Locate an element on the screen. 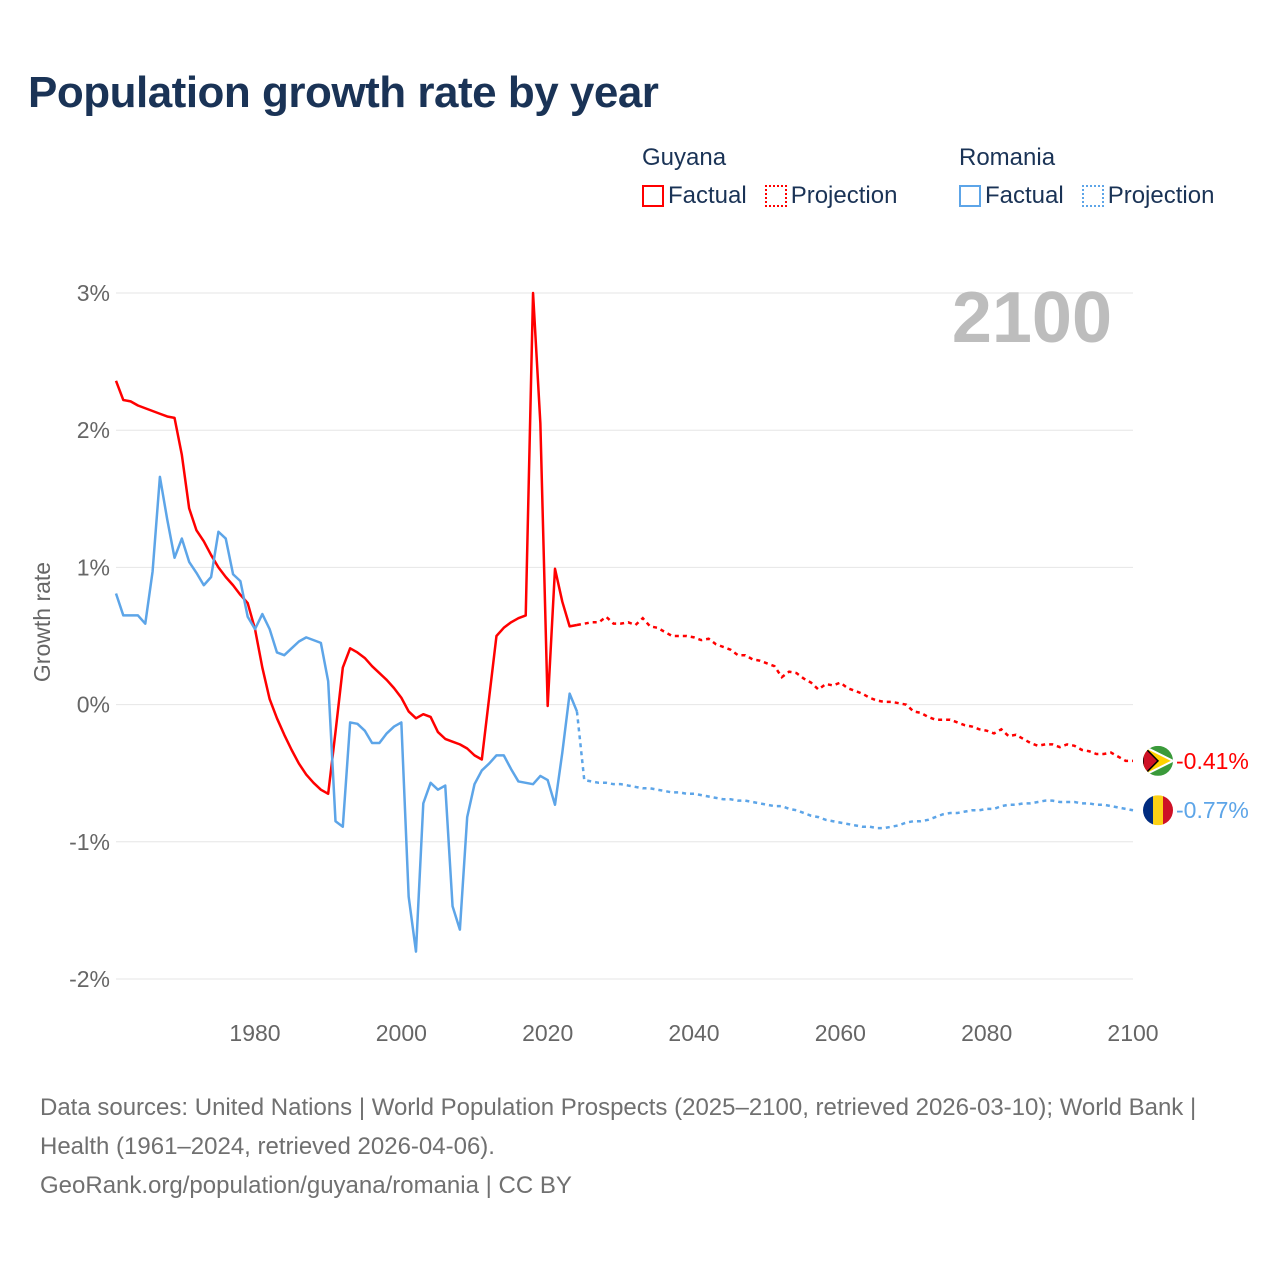 The width and height of the screenshot is (1280, 1280). x-tick-label: 2080 is located at coordinates (986, 1033).